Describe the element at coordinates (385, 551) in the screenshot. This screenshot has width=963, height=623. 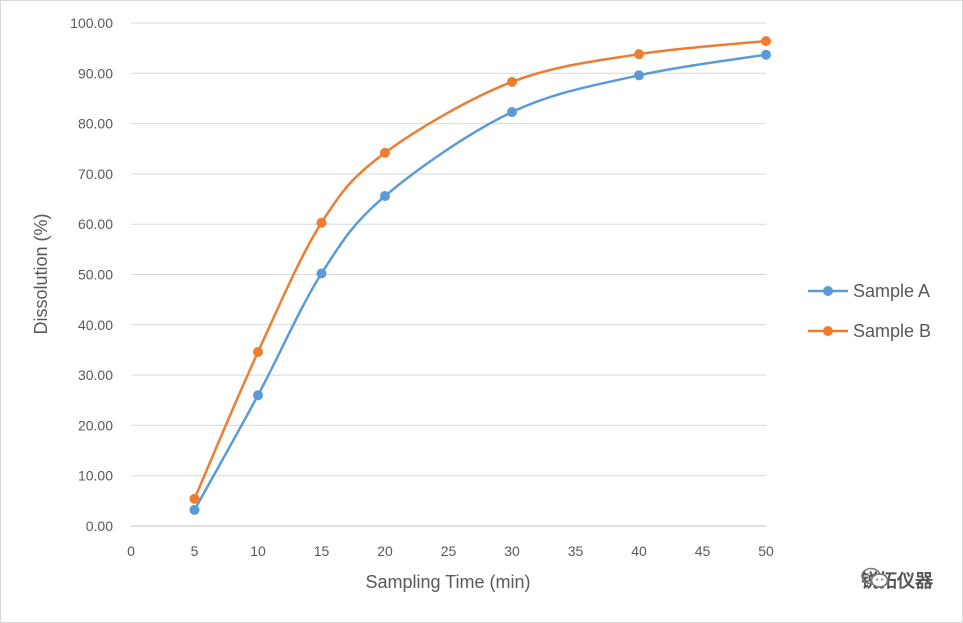
I see `x-tick-label: 20` at that location.